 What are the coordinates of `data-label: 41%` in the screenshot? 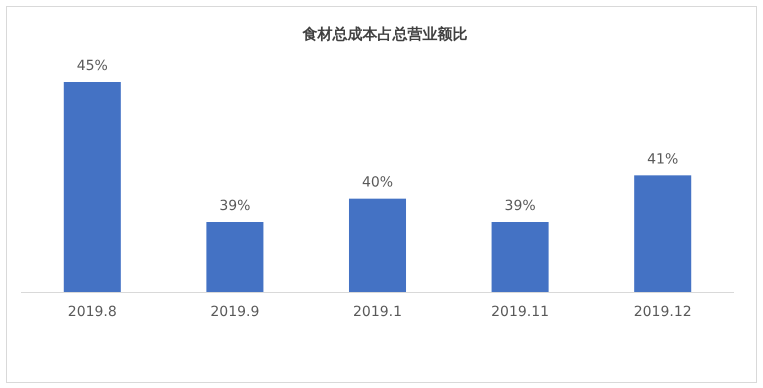 It's located at (662, 159).